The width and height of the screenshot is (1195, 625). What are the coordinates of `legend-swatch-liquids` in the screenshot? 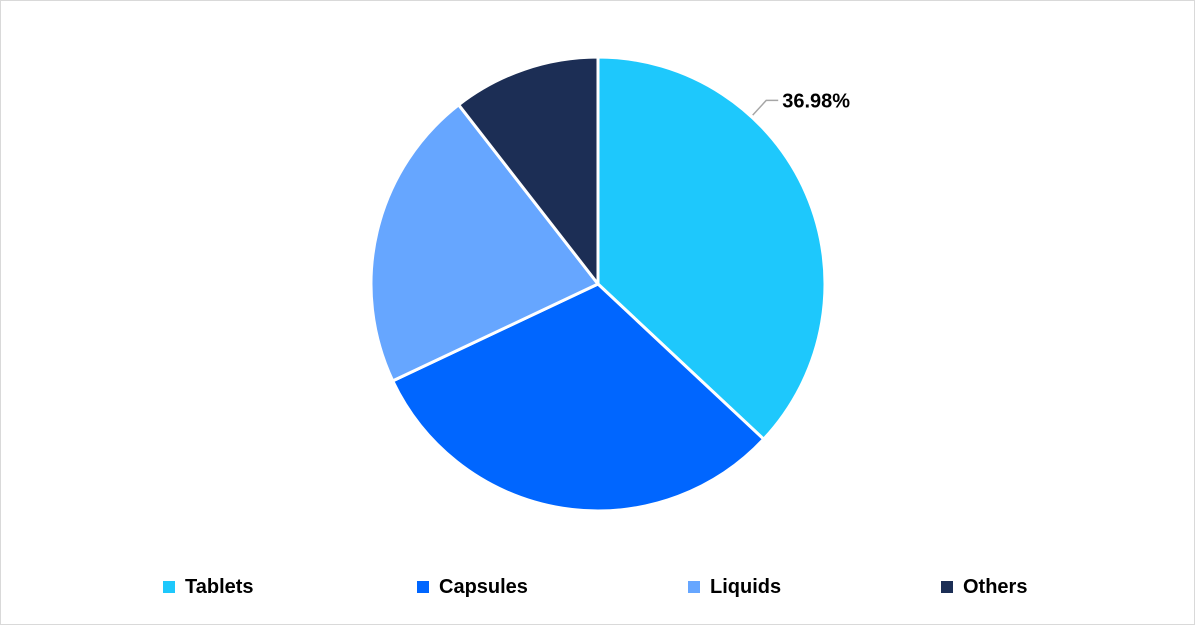 It's located at (694, 587).